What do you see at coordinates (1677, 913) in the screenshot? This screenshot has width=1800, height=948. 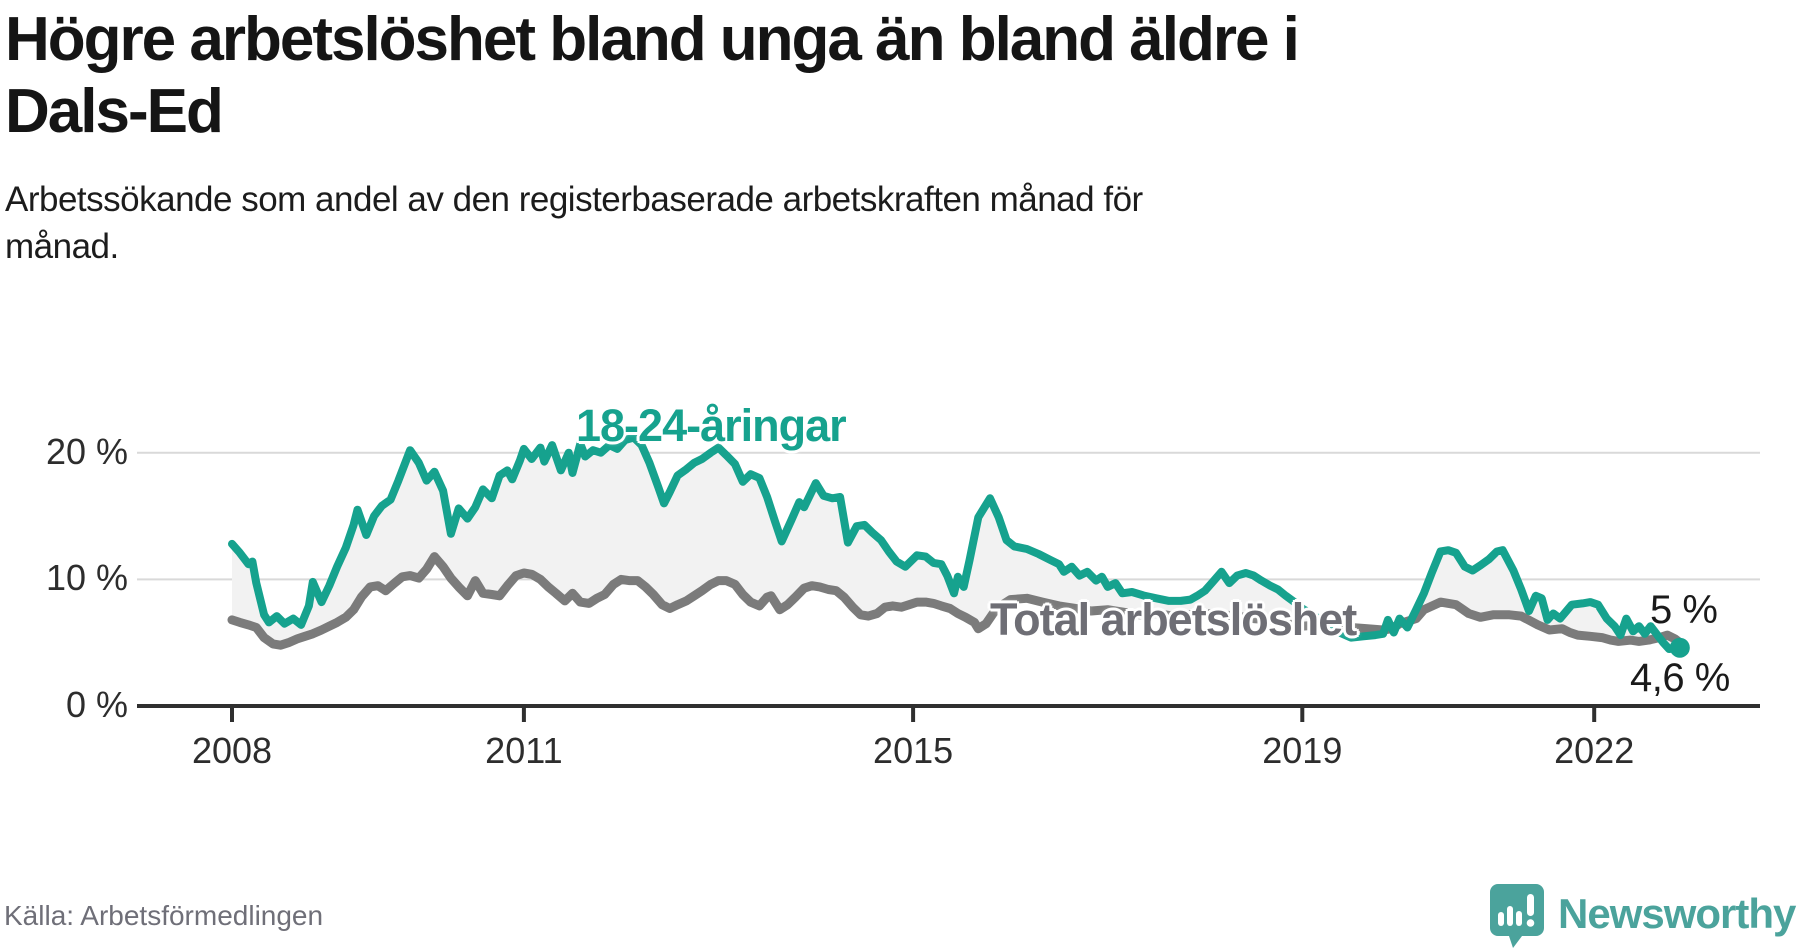 I see `newsworthy-wordmark: Newsworthy` at bounding box center [1677, 913].